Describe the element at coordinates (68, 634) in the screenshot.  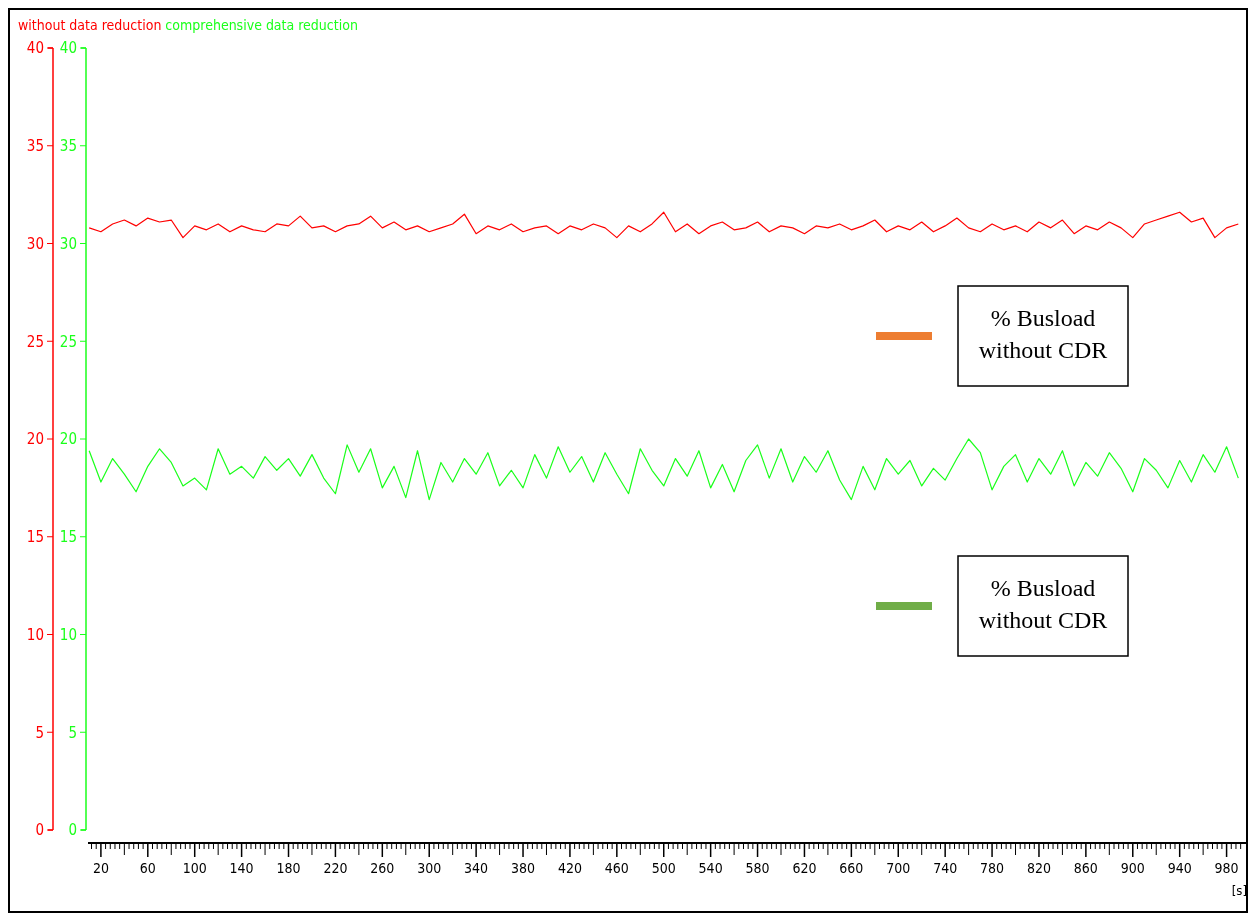
I see `y2-tick-label: 10` at that location.